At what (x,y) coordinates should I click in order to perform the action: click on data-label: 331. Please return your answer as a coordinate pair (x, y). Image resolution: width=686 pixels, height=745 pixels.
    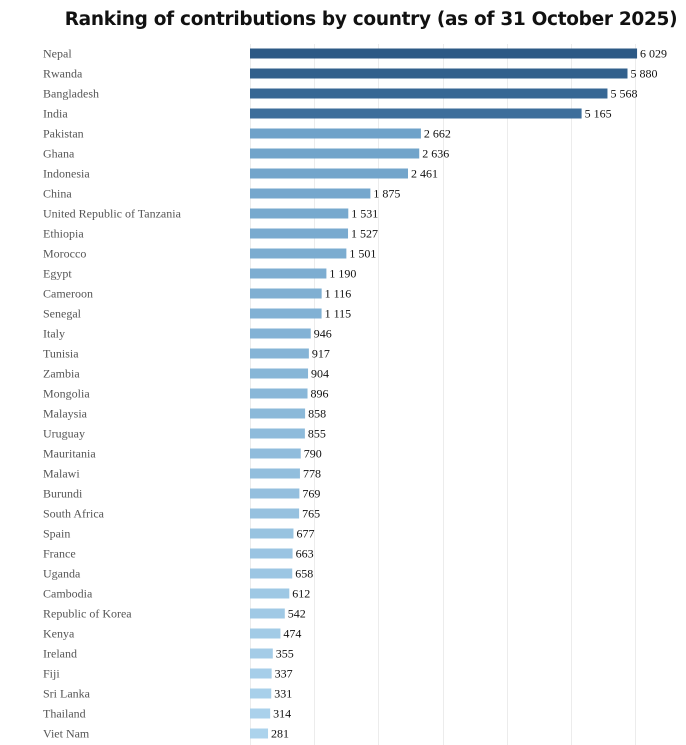
    Looking at the image, I should click on (283, 694).